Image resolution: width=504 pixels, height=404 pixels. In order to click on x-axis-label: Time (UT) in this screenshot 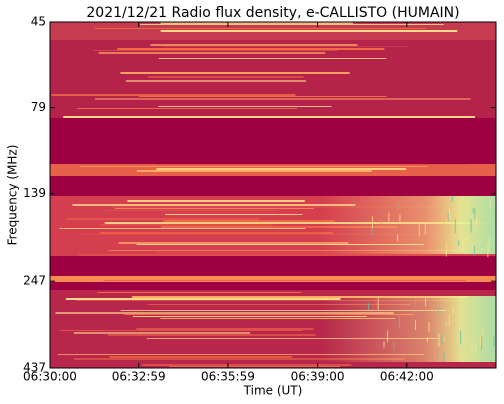, I will do `click(273, 391)`.